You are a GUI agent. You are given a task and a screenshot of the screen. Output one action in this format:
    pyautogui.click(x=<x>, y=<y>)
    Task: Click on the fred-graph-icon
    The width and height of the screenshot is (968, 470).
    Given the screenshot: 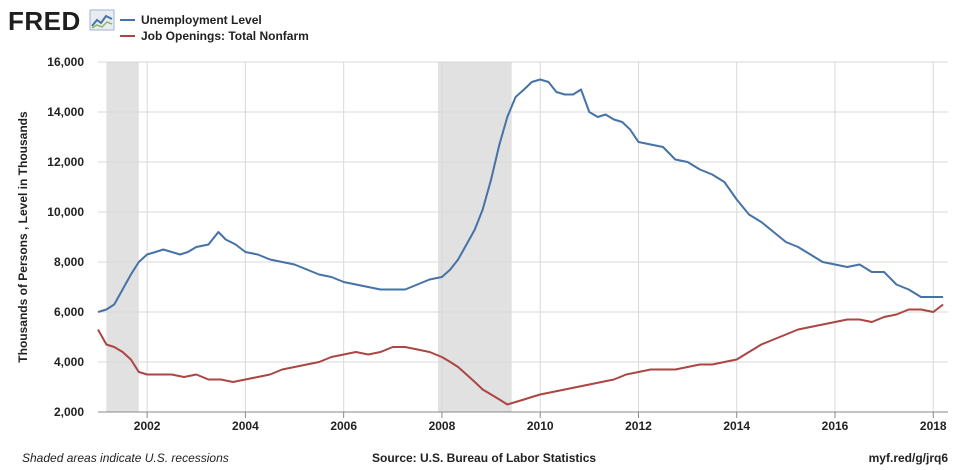 What is the action you would take?
    pyautogui.click(x=102, y=20)
    